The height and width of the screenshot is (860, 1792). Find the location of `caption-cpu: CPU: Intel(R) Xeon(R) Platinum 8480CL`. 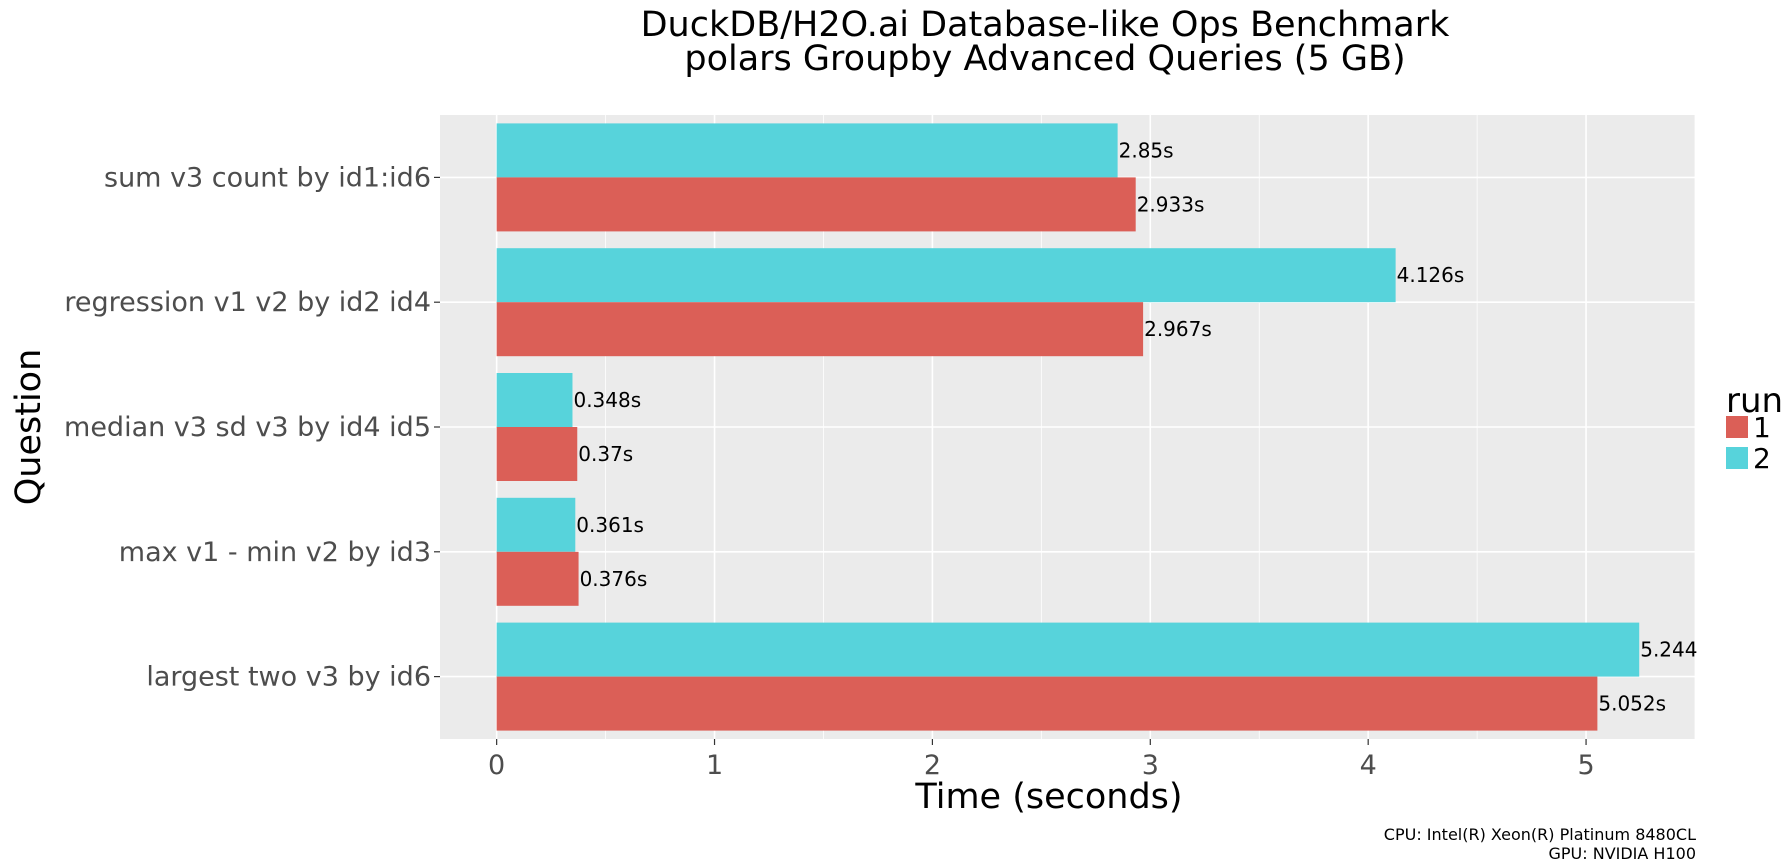

caption-cpu: CPU: Intel(R) Xeon(R) Platinum 8480CL is located at coordinates (1540, 834).